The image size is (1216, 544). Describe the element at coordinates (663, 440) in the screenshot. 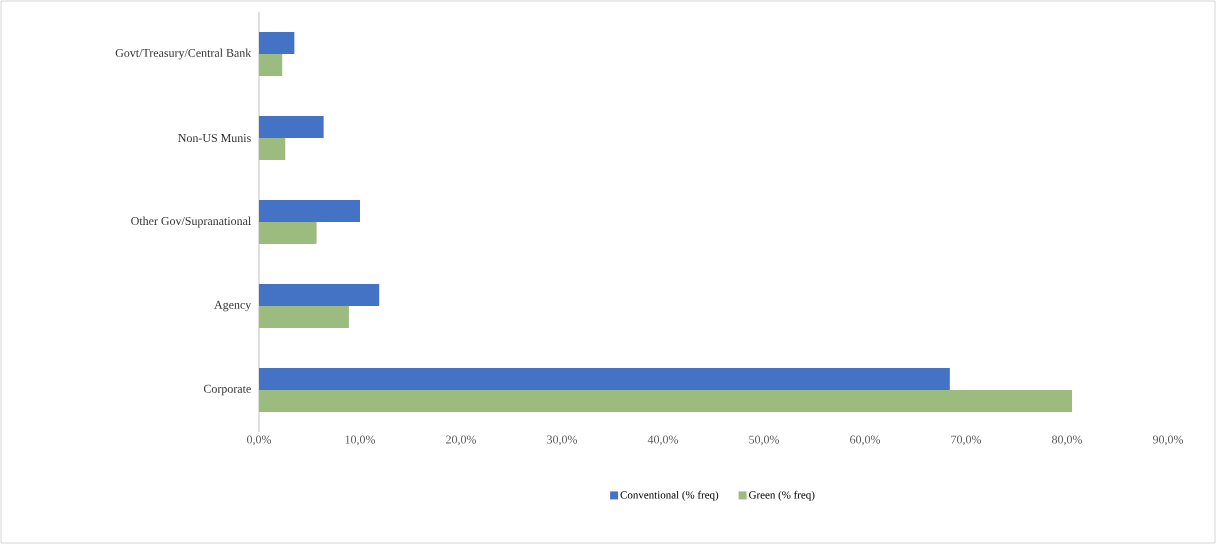

I see `x-tick-label: 40,0%` at that location.